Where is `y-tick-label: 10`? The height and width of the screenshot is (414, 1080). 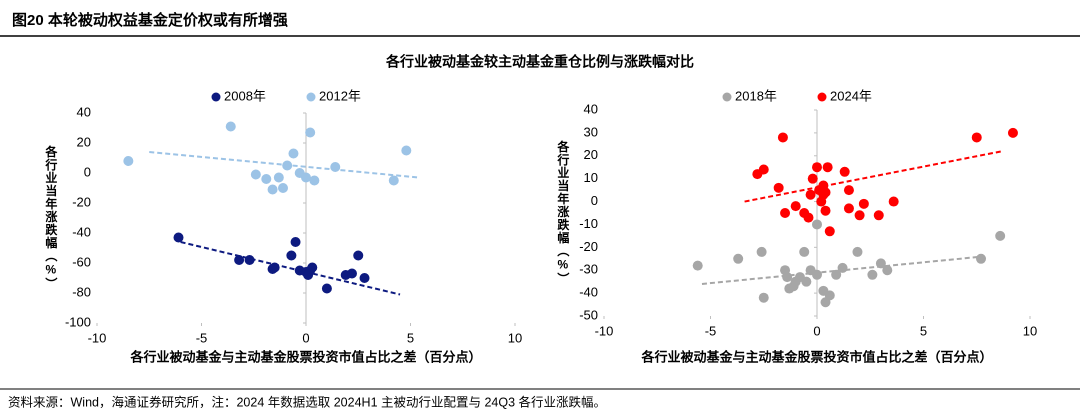 y-tick-label: 10 is located at coordinates (591, 177).